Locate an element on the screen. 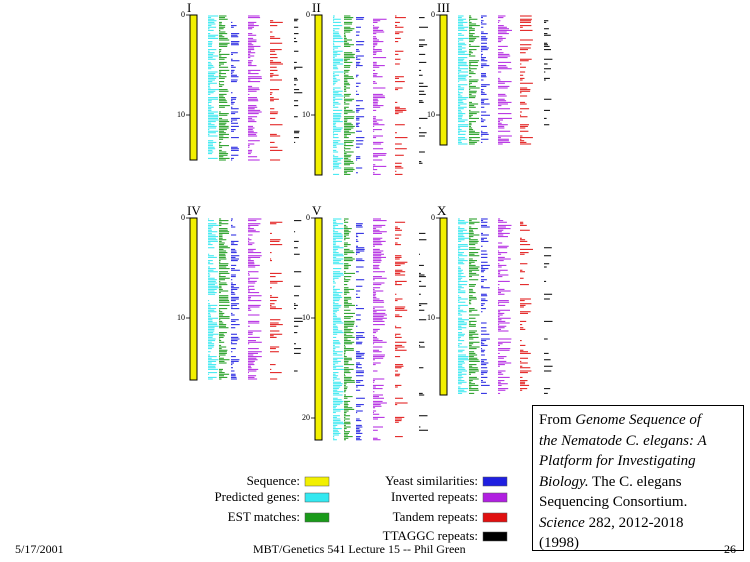  citation-text: Biology. is located at coordinates (564, 481).